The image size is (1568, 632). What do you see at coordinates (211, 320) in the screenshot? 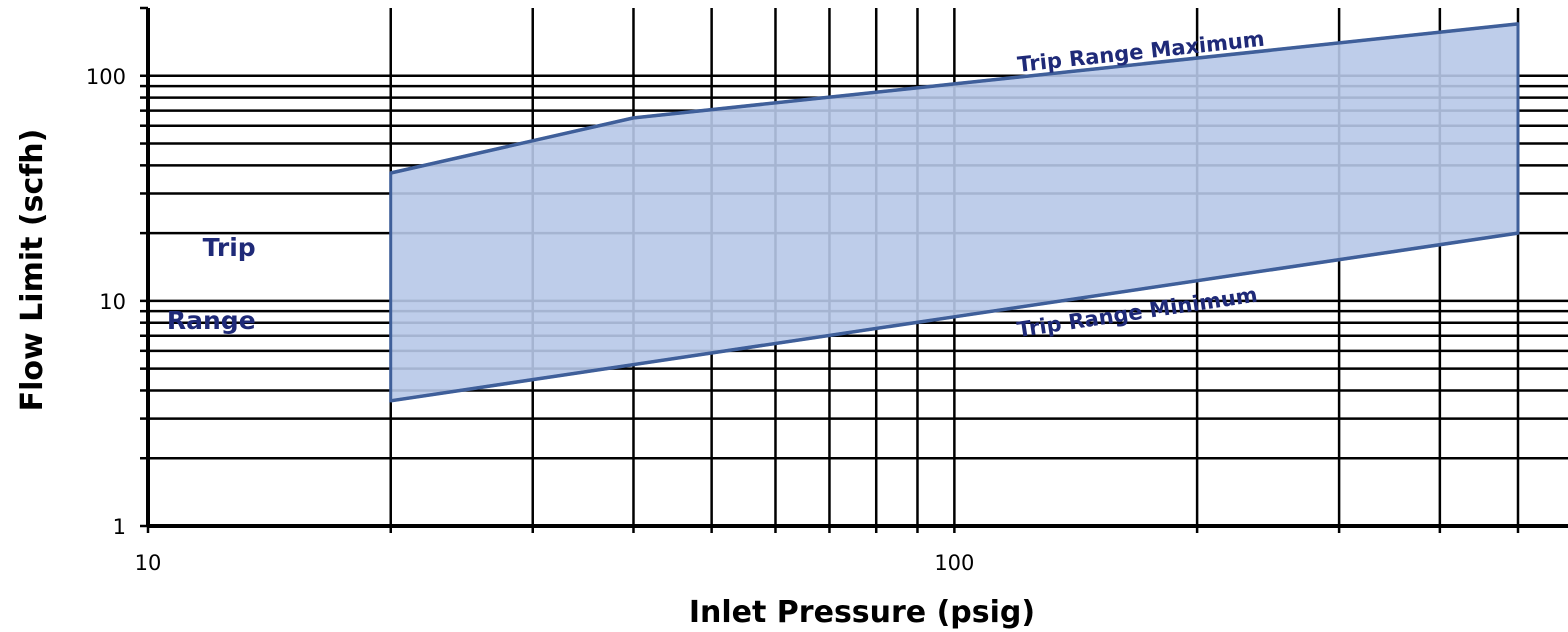
I see `annotation-range_2: Range` at bounding box center [211, 320].